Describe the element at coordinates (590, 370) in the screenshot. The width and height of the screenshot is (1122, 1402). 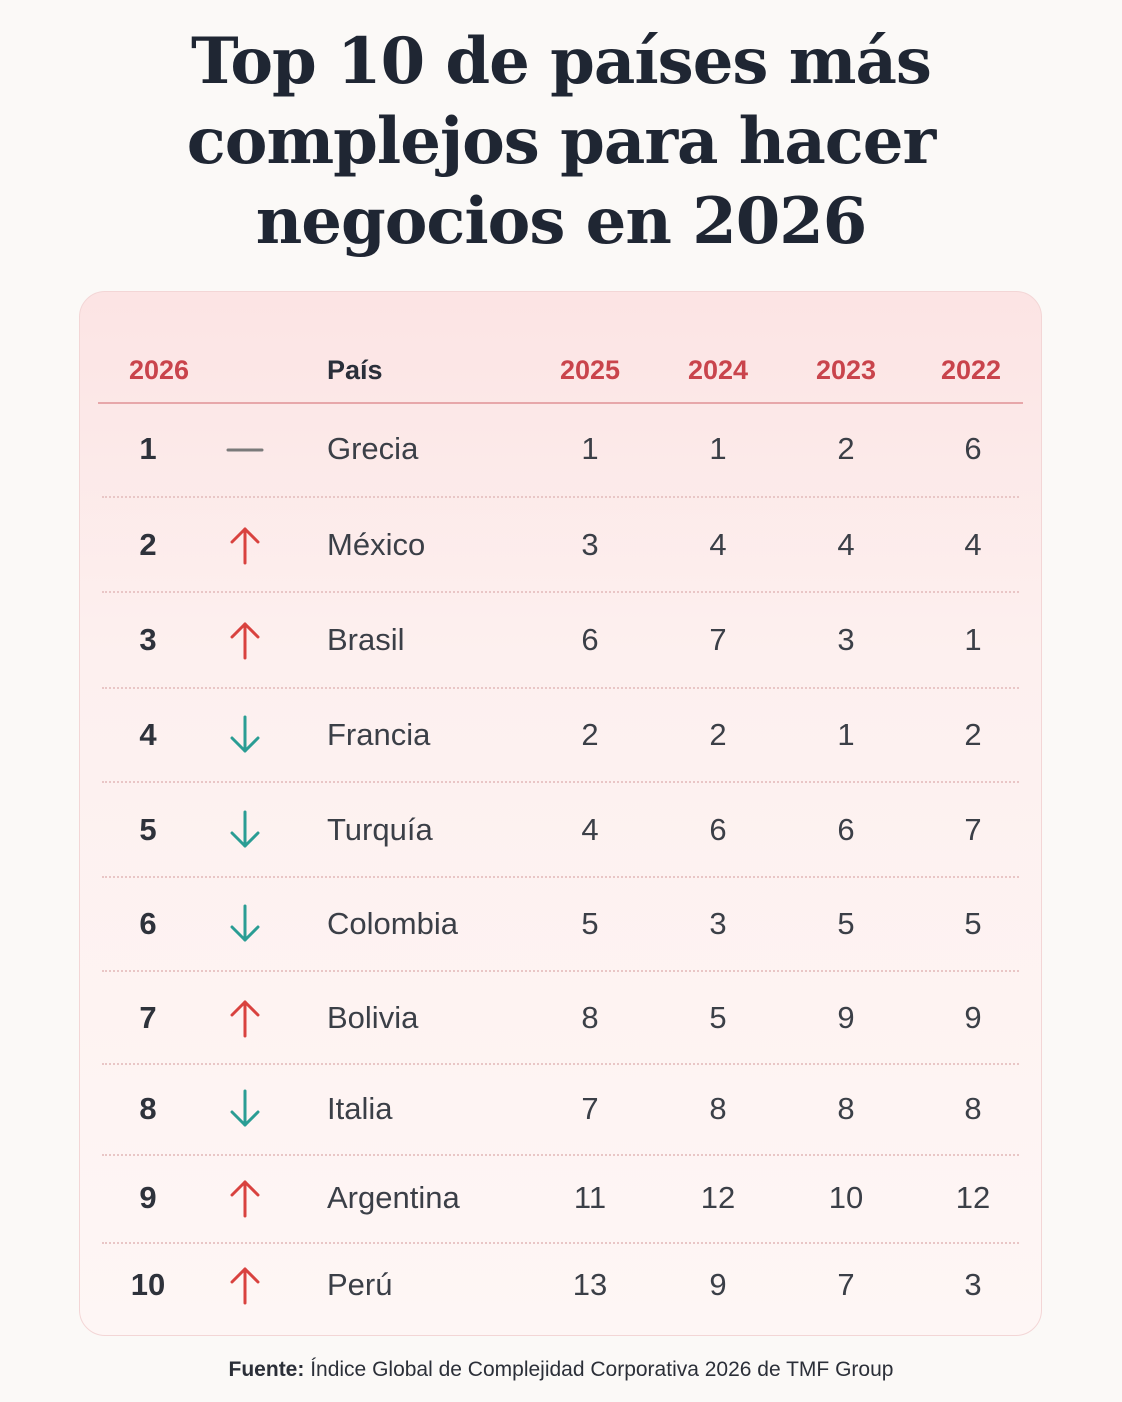
I see `header-2025: 2025` at that location.